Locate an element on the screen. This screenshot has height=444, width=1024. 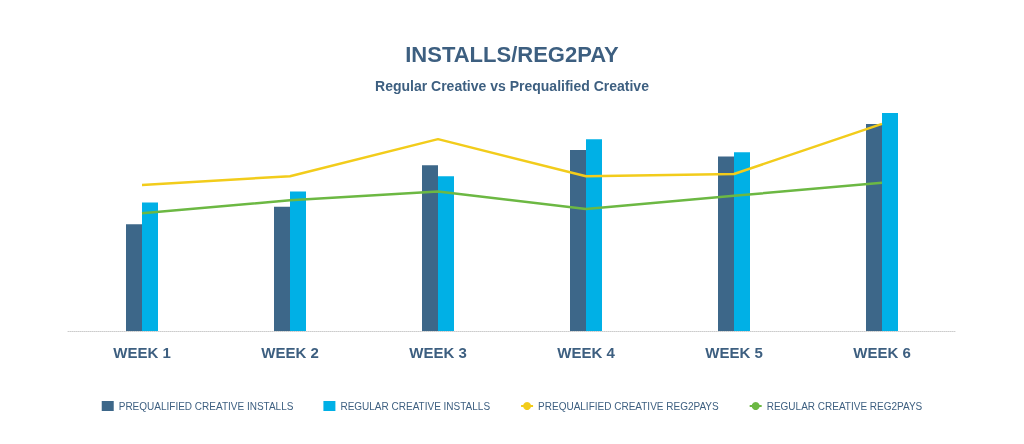
legend-label: PREQUALIFIED CREATIVE INSTALLS is located at coordinates (206, 406).